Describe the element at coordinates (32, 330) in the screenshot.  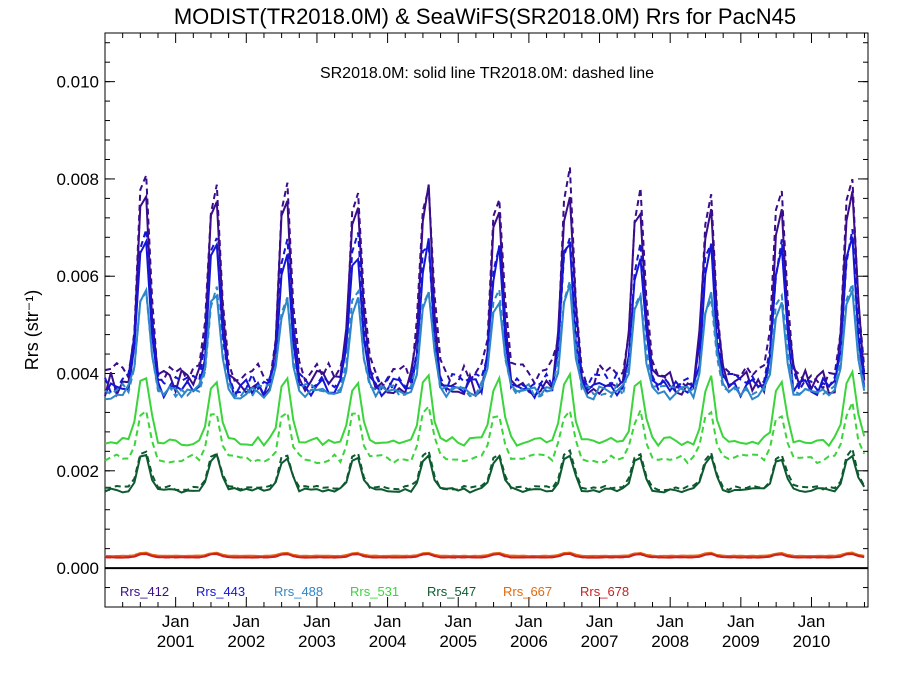
I see `y-axis-label: Rrs (str⁻¹)` at that location.